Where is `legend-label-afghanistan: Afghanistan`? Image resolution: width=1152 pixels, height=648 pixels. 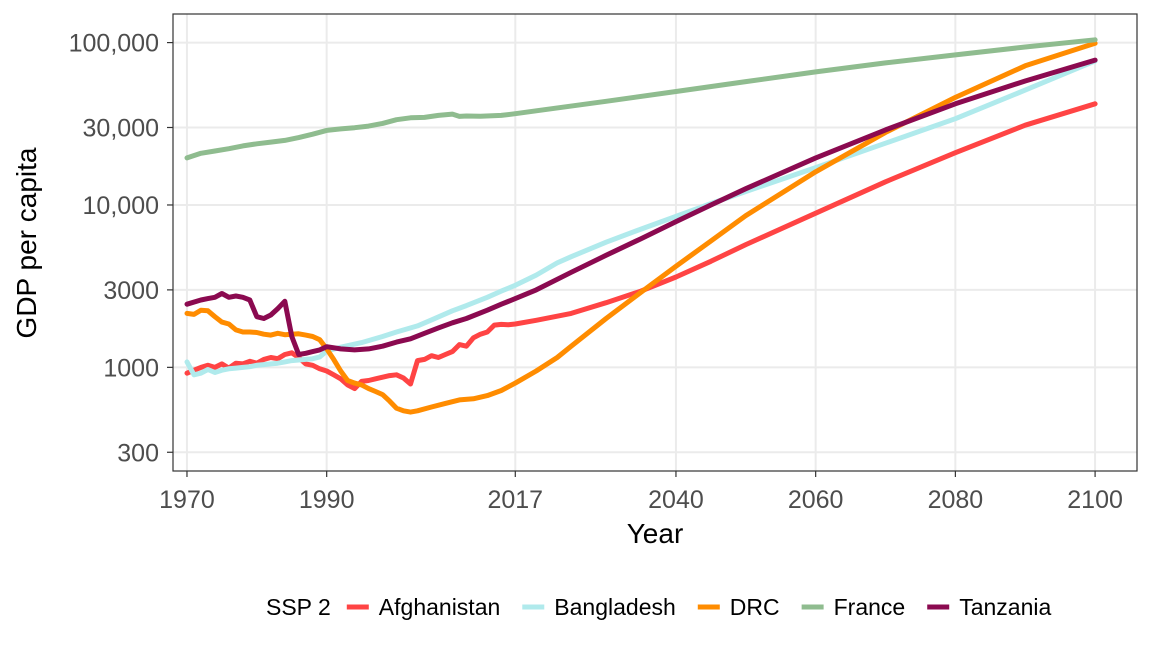 legend-label-afghanistan: Afghanistan is located at coordinates (439, 607).